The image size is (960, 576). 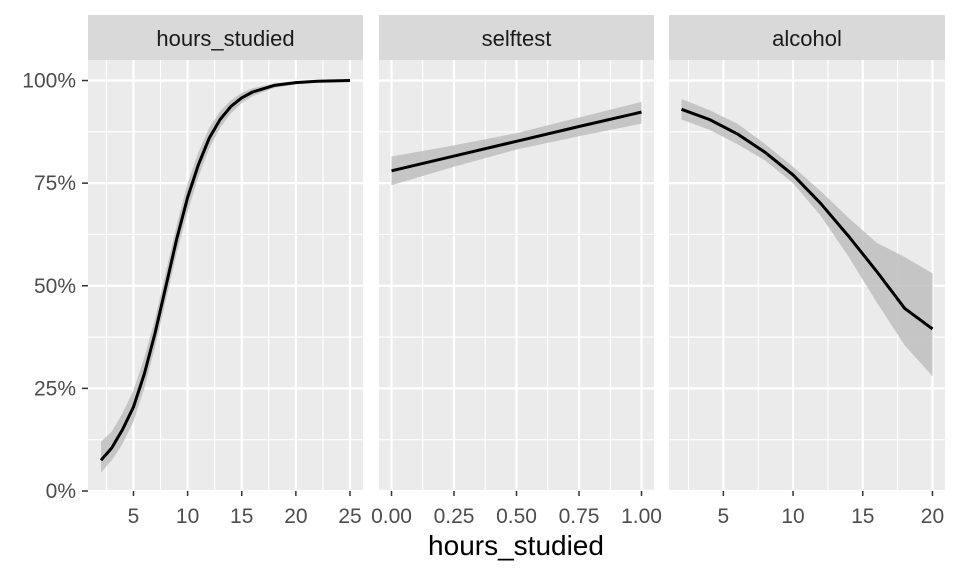 What do you see at coordinates (391, 516) in the screenshot?
I see `x-tick-label: 0.00` at bounding box center [391, 516].